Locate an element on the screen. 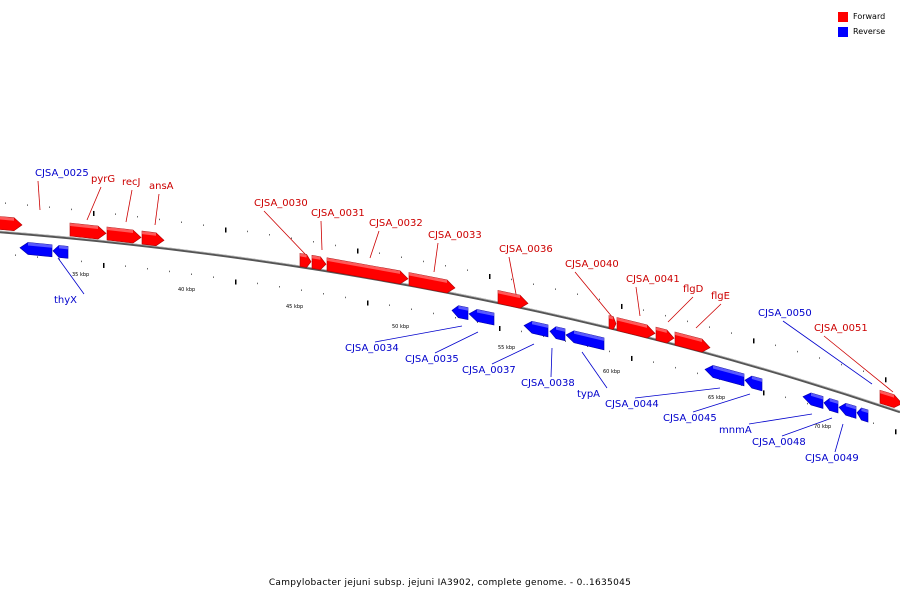 The image size is (900, 600). reverse-gene-label: CJSA_0037 is located at coordinates (489, 370).